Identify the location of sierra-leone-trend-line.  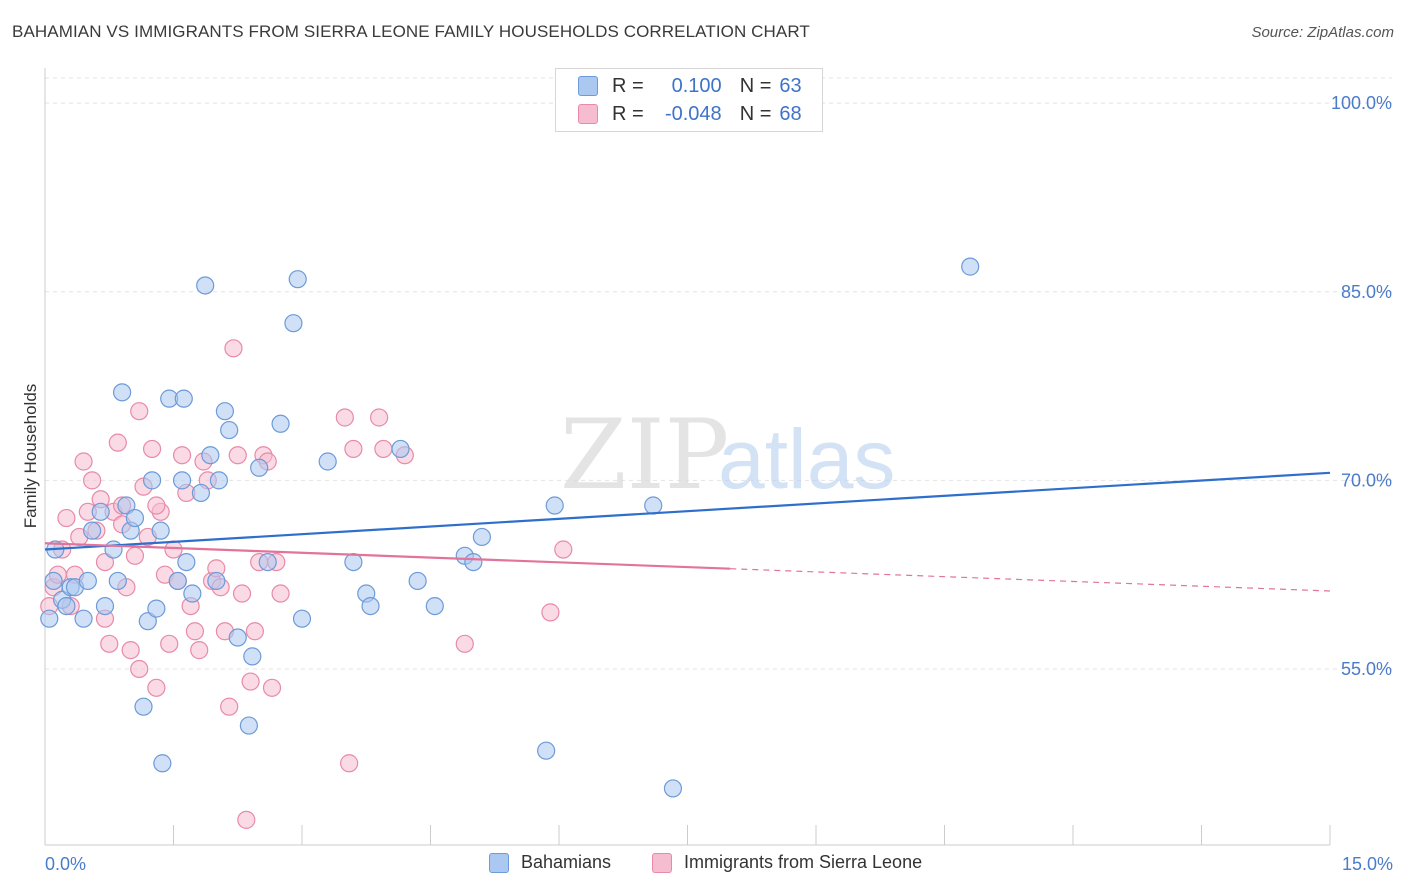
(387, 556).